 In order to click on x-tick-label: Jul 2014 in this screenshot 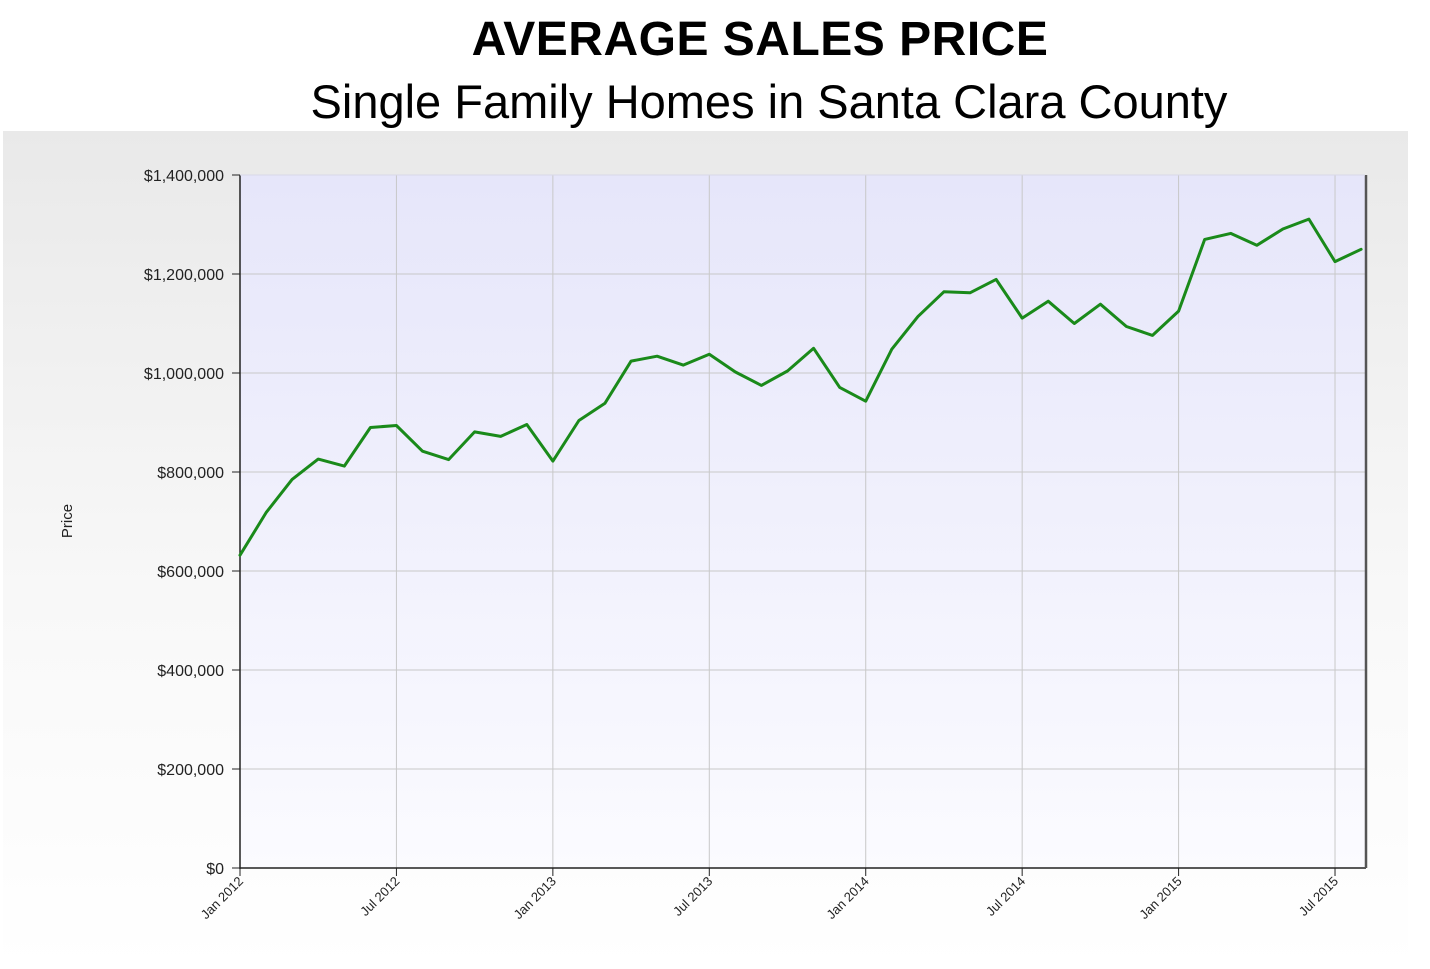, I will do `click(1005, 896)`.